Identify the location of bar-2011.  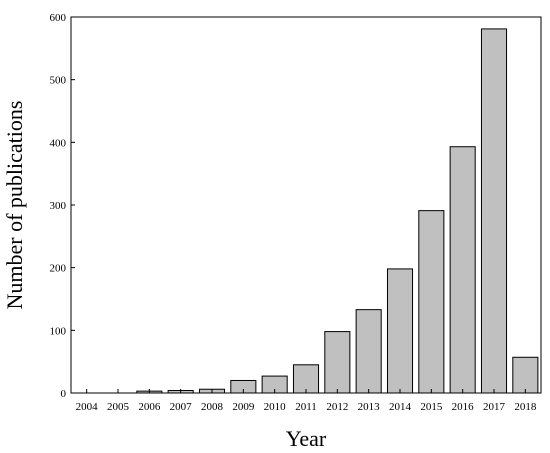
(306, 379).